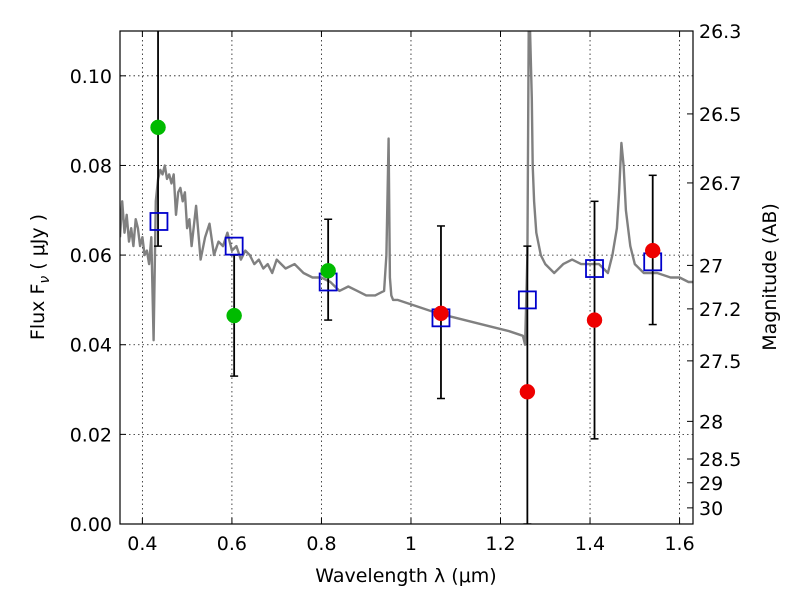  Describe the element at coordinates (232, 544) in the screenshot. I see `x-tick-label: 0.6` at that location.